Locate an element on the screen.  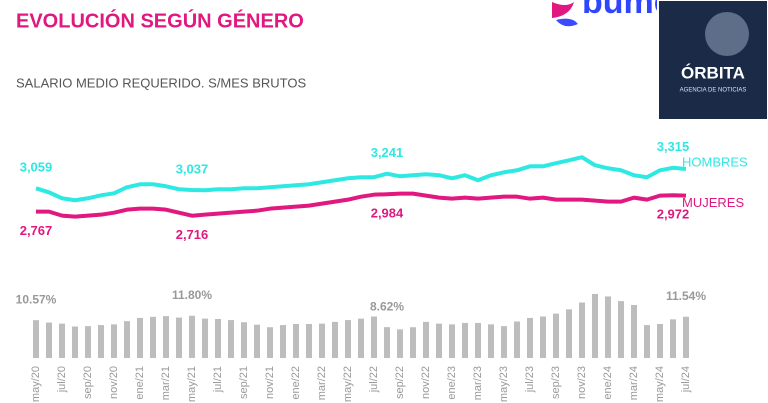
x-tick-label: may/21 is located at coordinates (192, 384).